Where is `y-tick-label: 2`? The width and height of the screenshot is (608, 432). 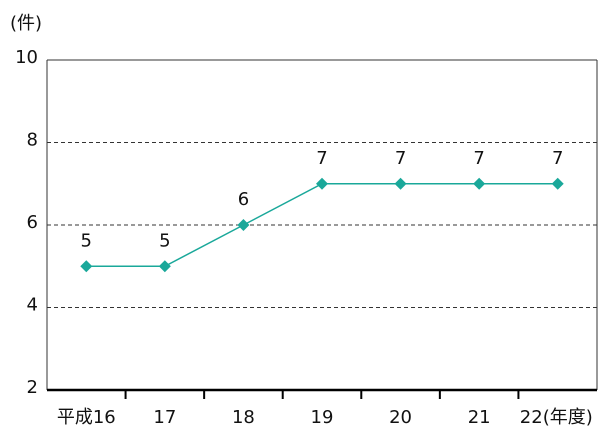 y-tick-label: 2 is located at coordinates (32, 387).